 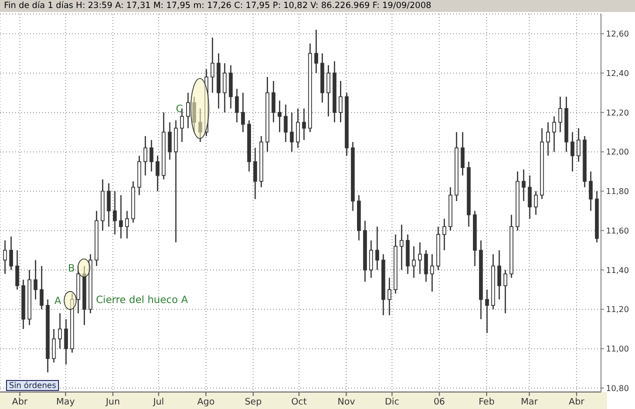 What do you see at coordinates (206, 402) in the screenshot?
I see `x-tick-label: Ago` at bounding box center [206, 402].